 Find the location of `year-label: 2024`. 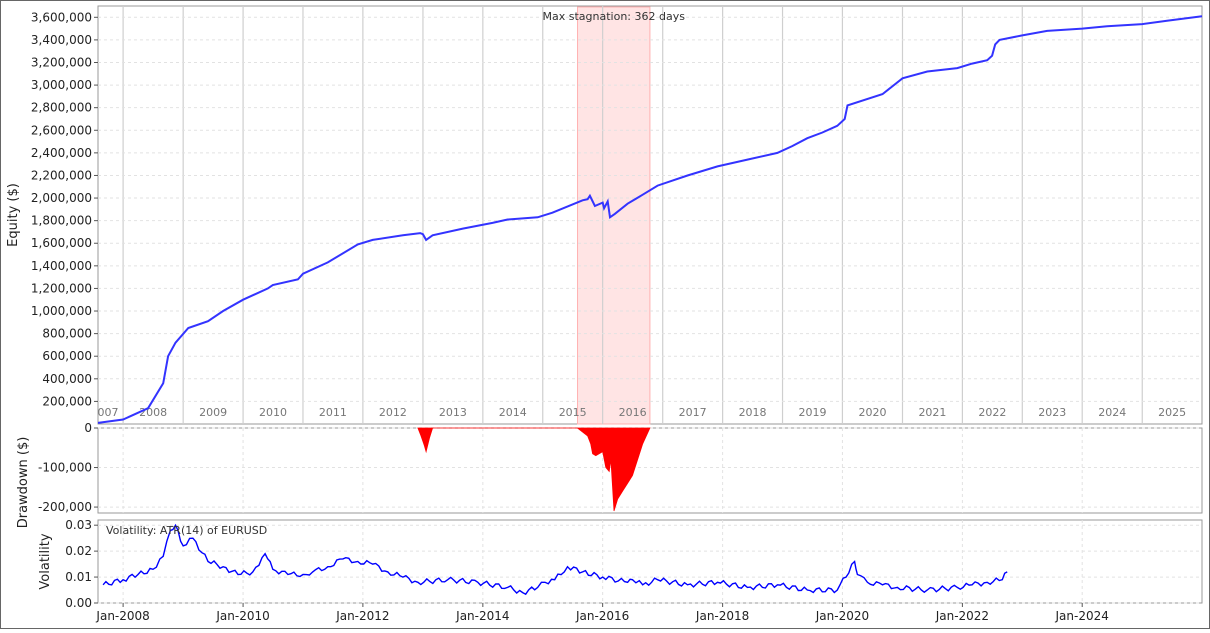

year-label: 2024 is located at coordinates (1112, 412).